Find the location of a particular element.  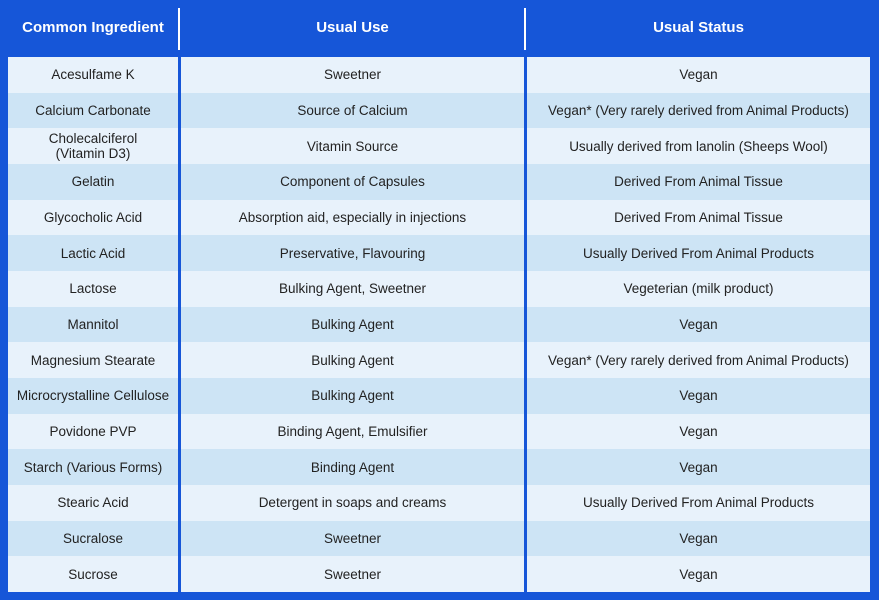

header-cell: Usual Status is located at coordinates (698, 27).